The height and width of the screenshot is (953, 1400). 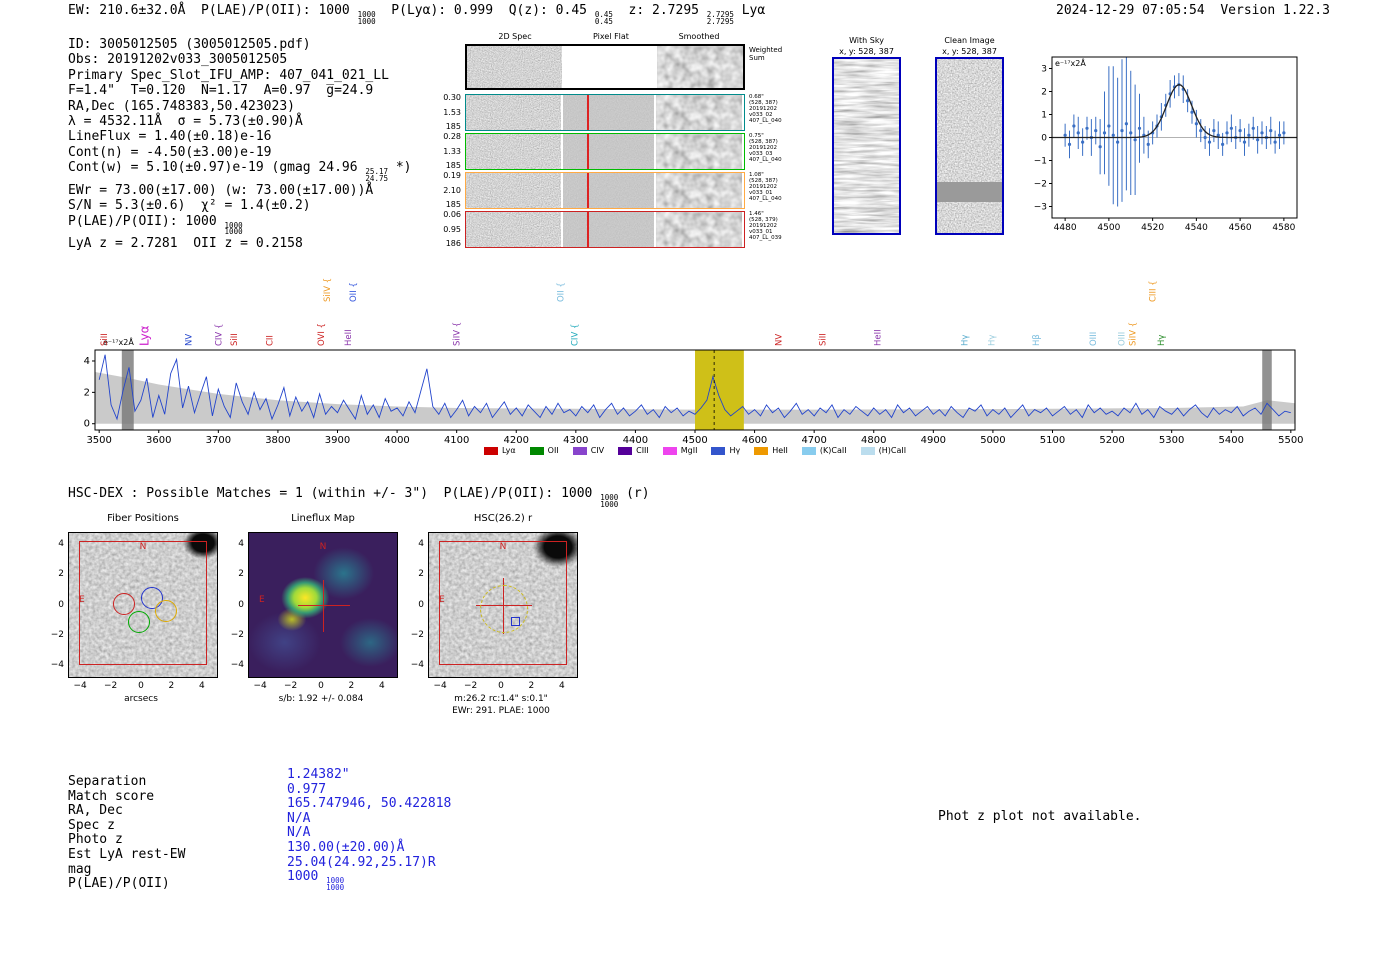 I want to click on spec2d-row-scale-labels: 0.06 0.95 186, so click(x=452, y=229).